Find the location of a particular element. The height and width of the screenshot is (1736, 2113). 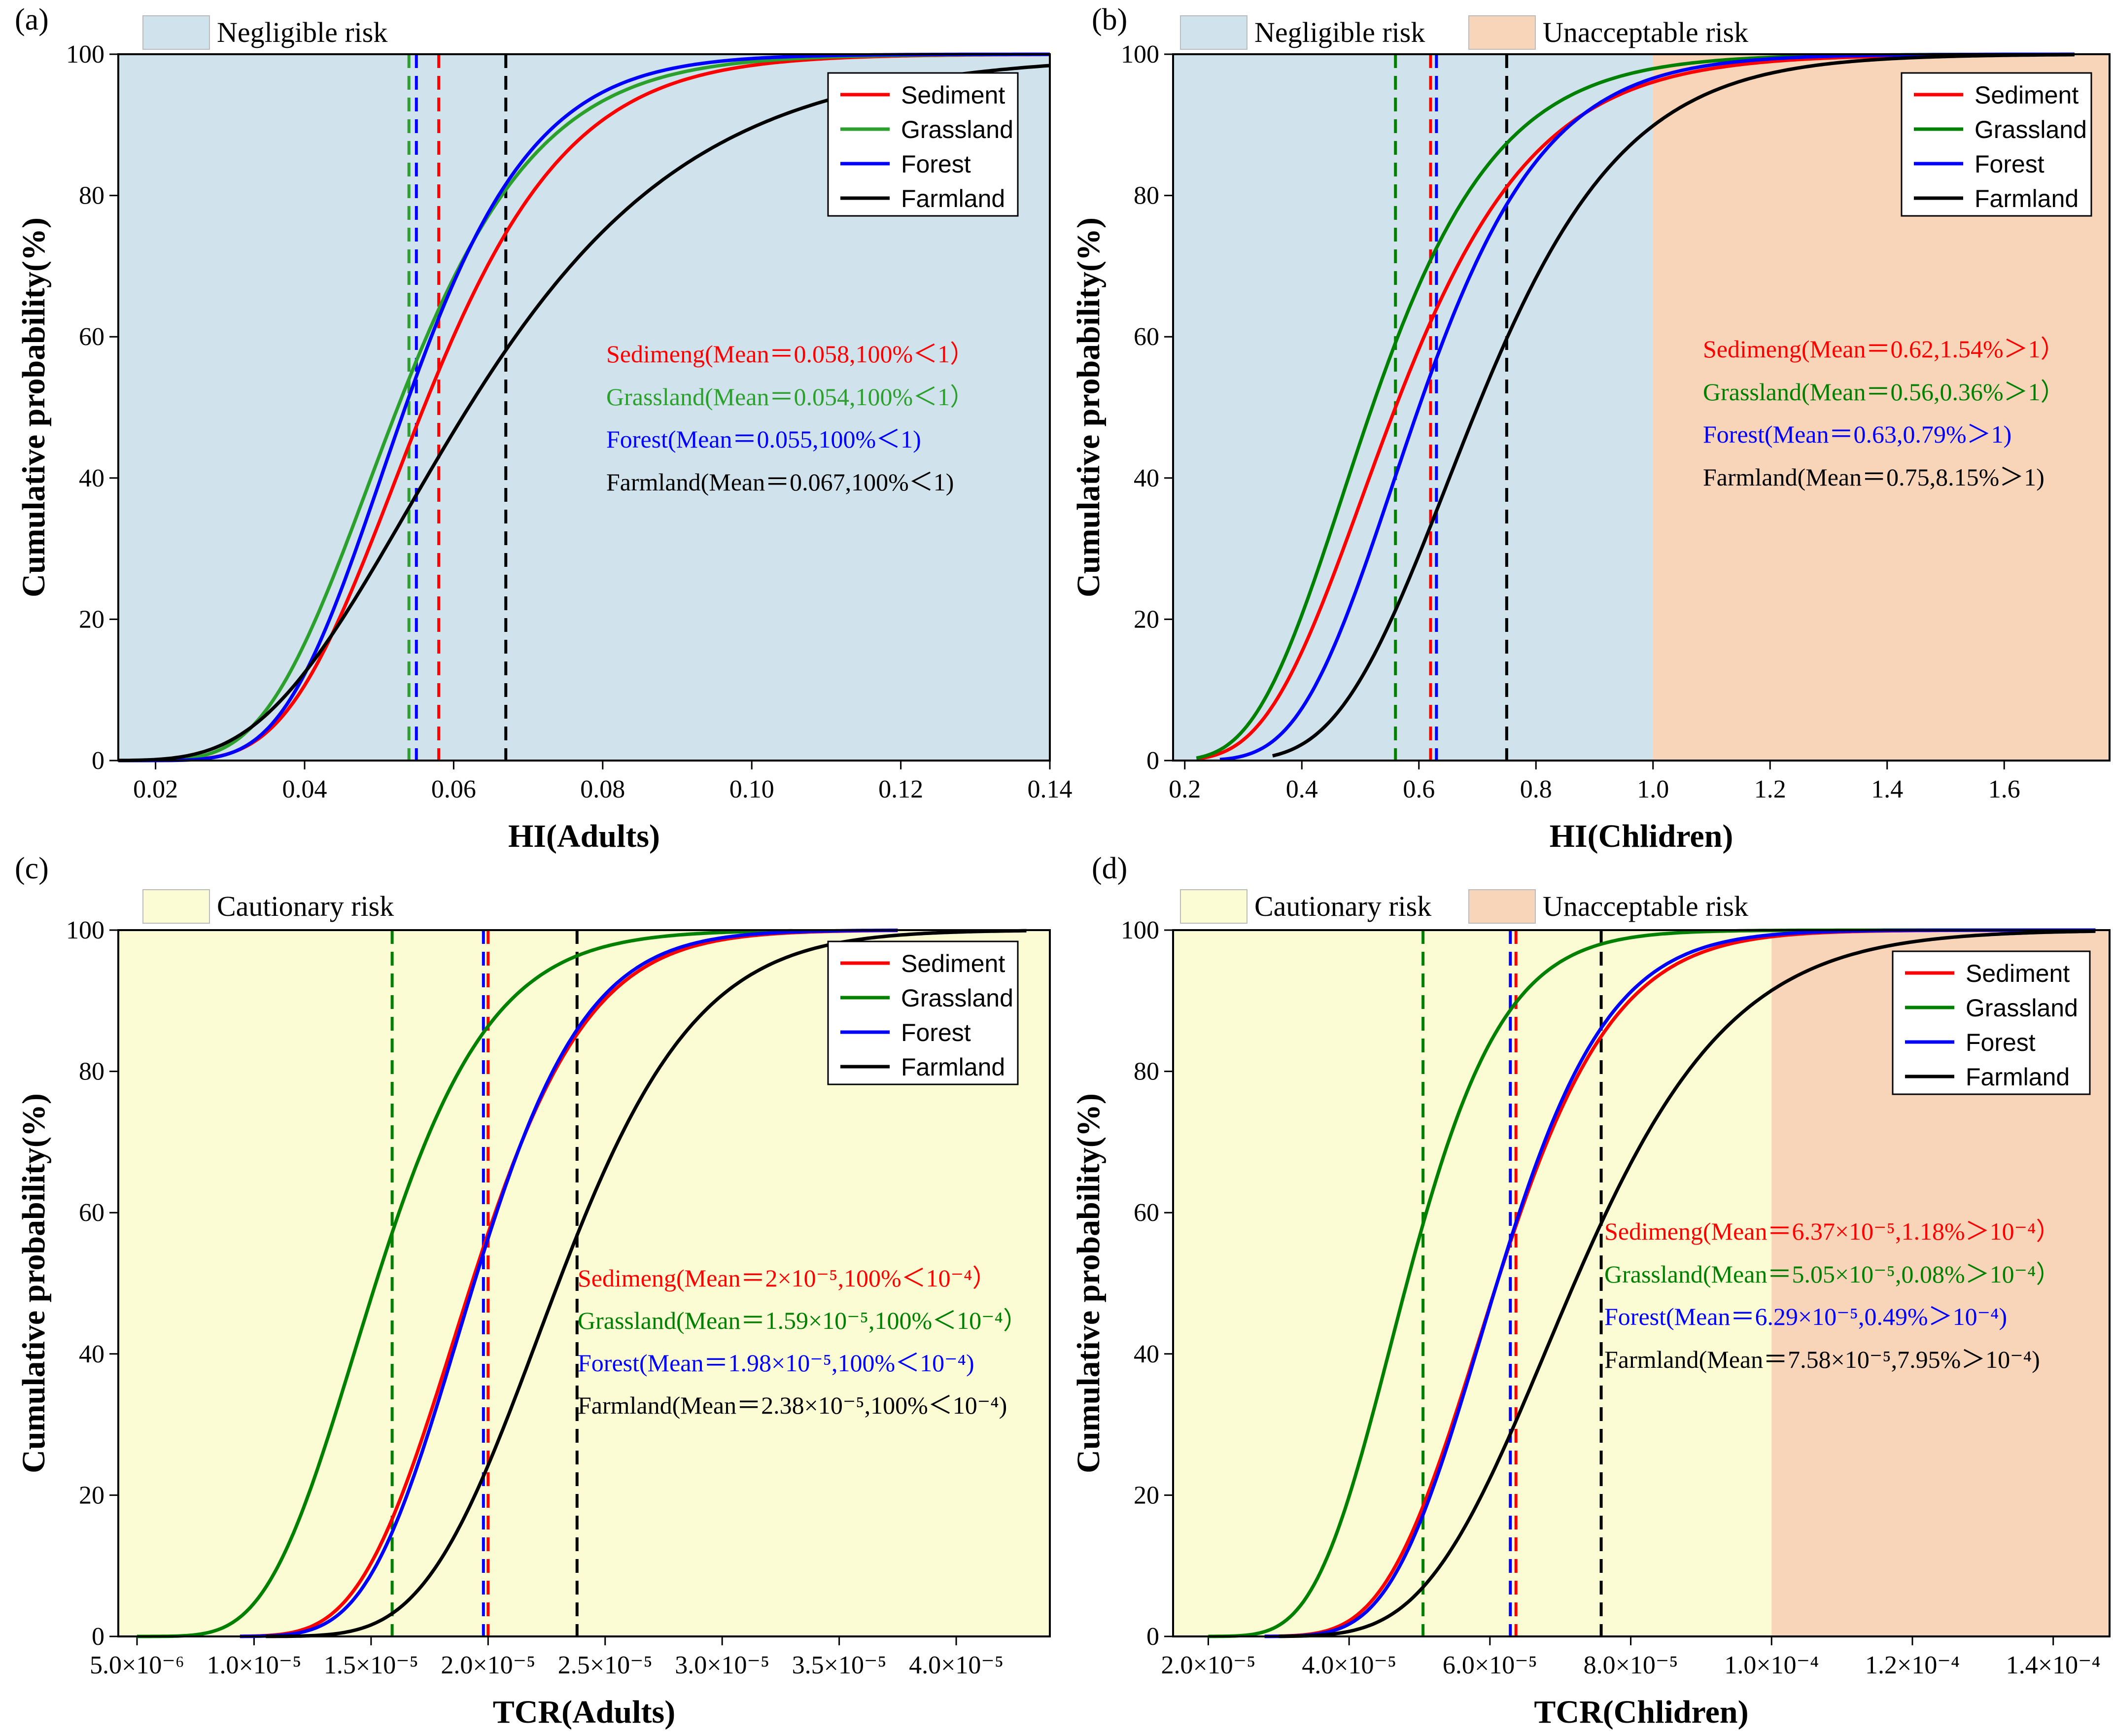

mean-annotation: Forest(Mean＝0.055,100%＜1) is located at coordinates (764, 439).